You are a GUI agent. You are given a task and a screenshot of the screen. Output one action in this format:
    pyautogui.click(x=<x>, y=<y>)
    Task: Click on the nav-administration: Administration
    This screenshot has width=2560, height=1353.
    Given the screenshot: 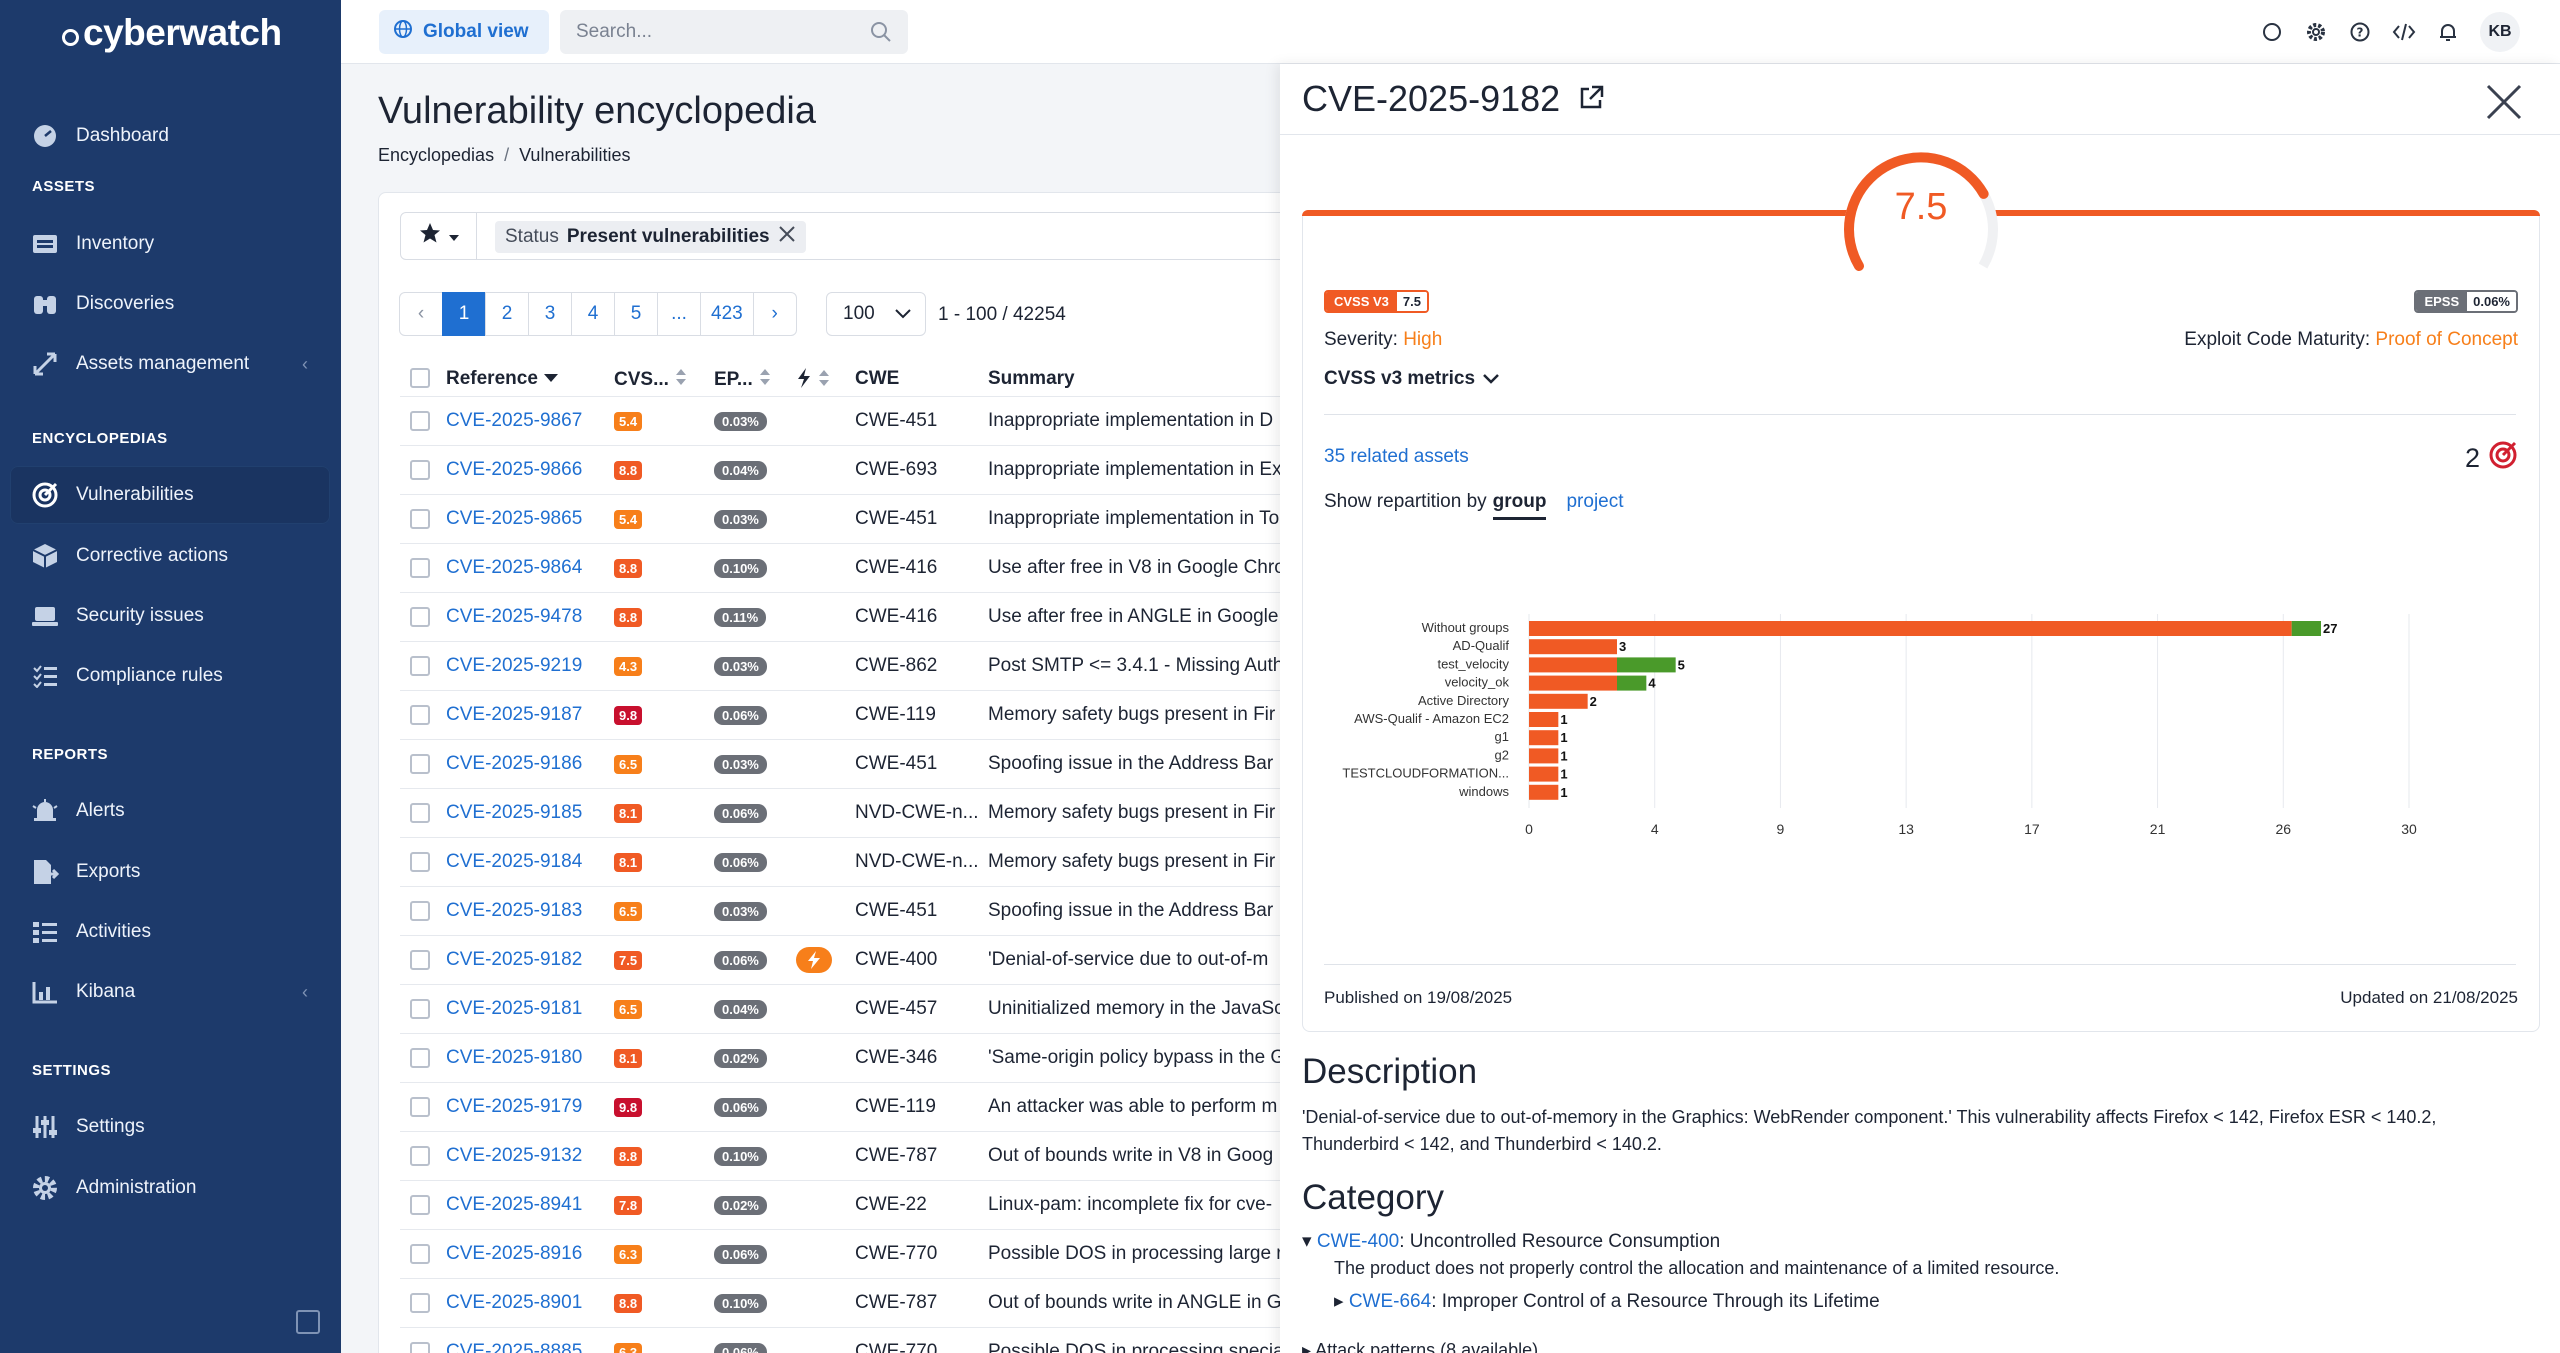 What is the action you would take?
    pyautogui.click(x=170, y=1188)
    